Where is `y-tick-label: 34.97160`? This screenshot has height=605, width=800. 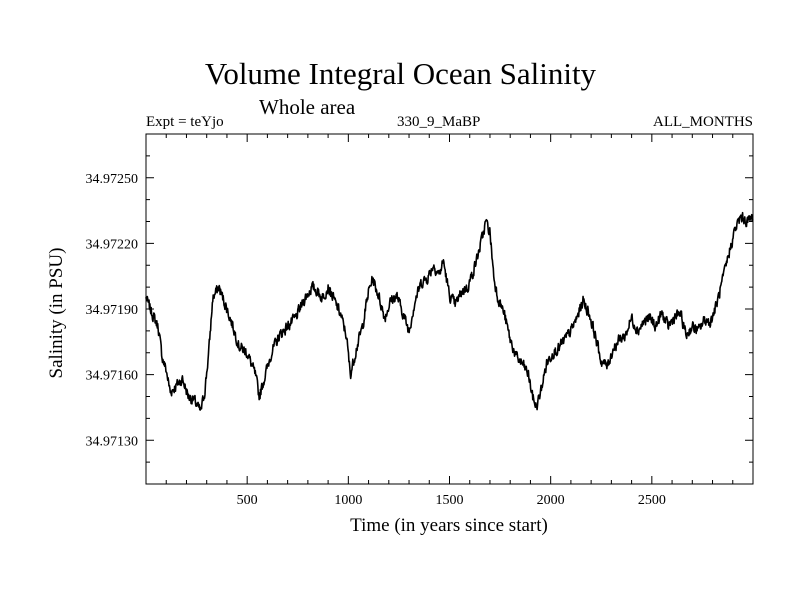
y-tick-label: 34.97160 is located at coordinates (112, 376).